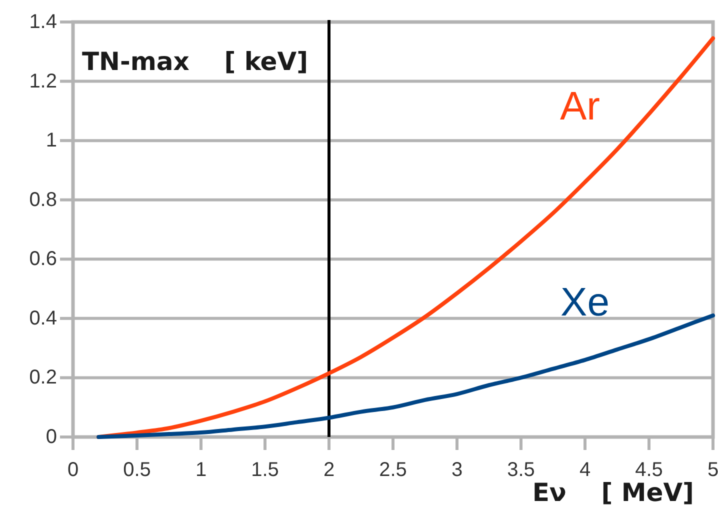  I want to click on y-tick-label: 1, so click(51, 141).